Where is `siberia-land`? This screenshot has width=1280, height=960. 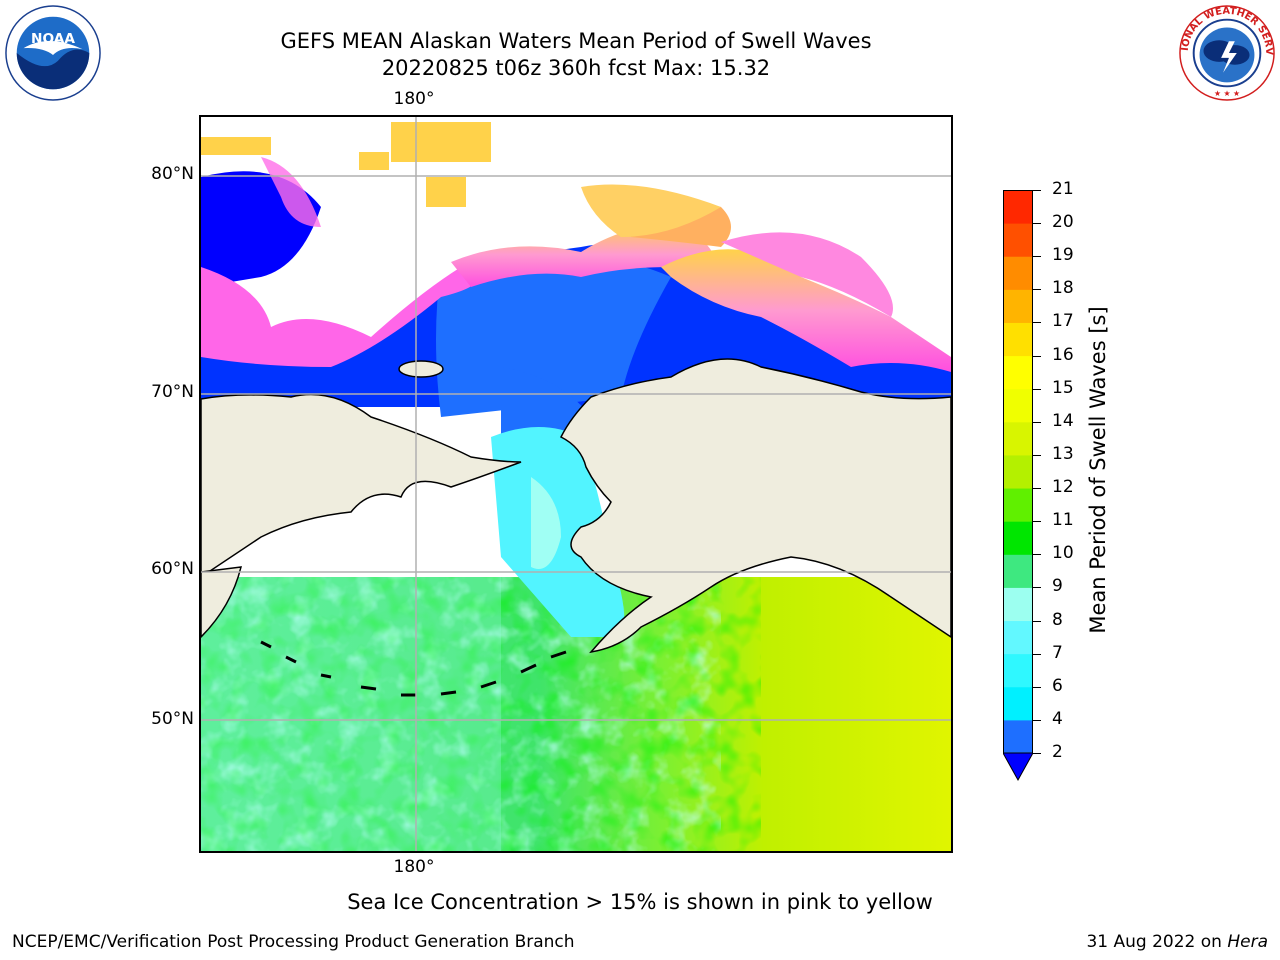
siberia-land is located at coordinates (361, 485).